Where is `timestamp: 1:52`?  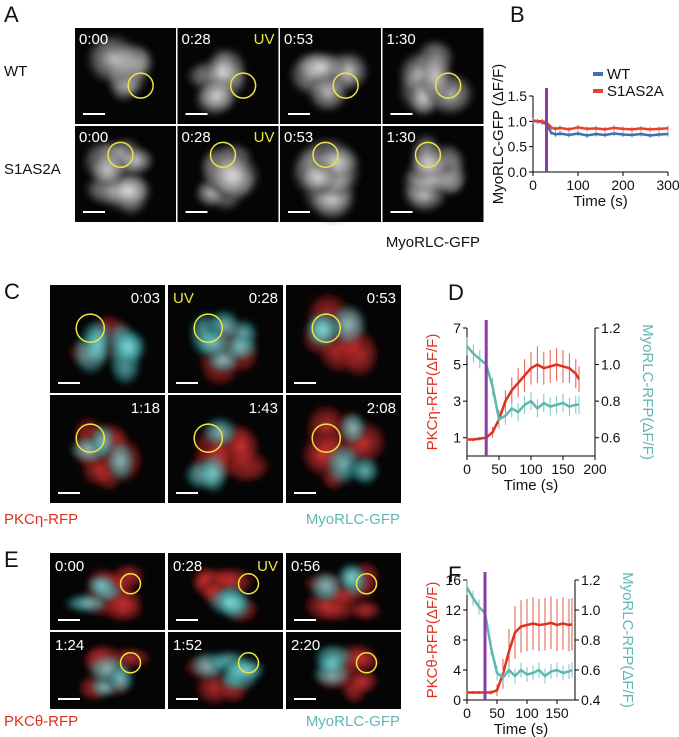
timestamp: 1:52 is located at coordinates (187, 645).